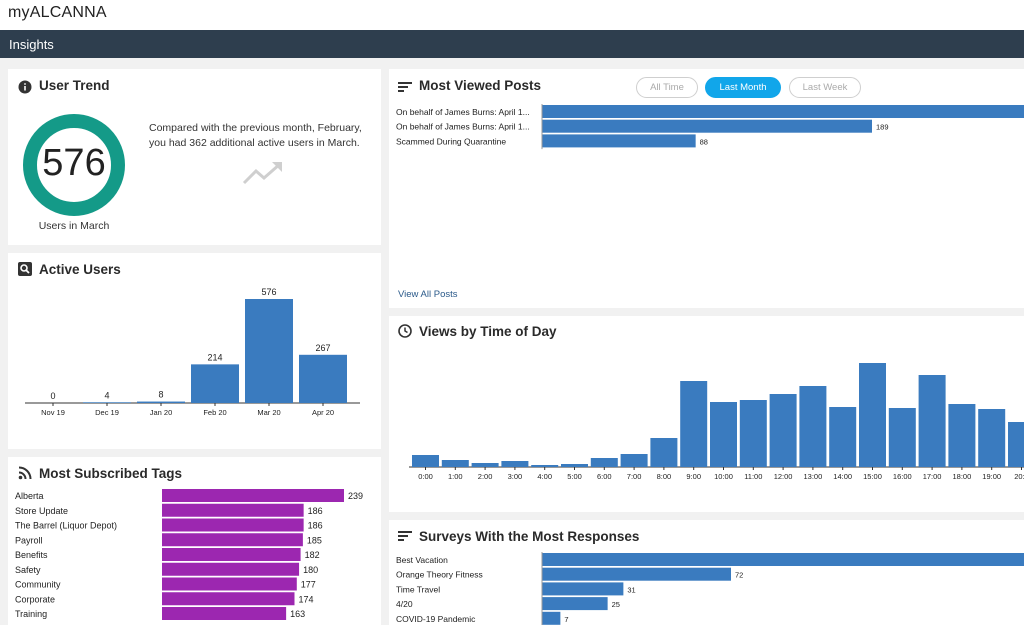 The image size is (1024, 625). What do you see at coordinates (306, 599) in the screenshot?
I see `data-label: 174` at bounding box center [306, 599].